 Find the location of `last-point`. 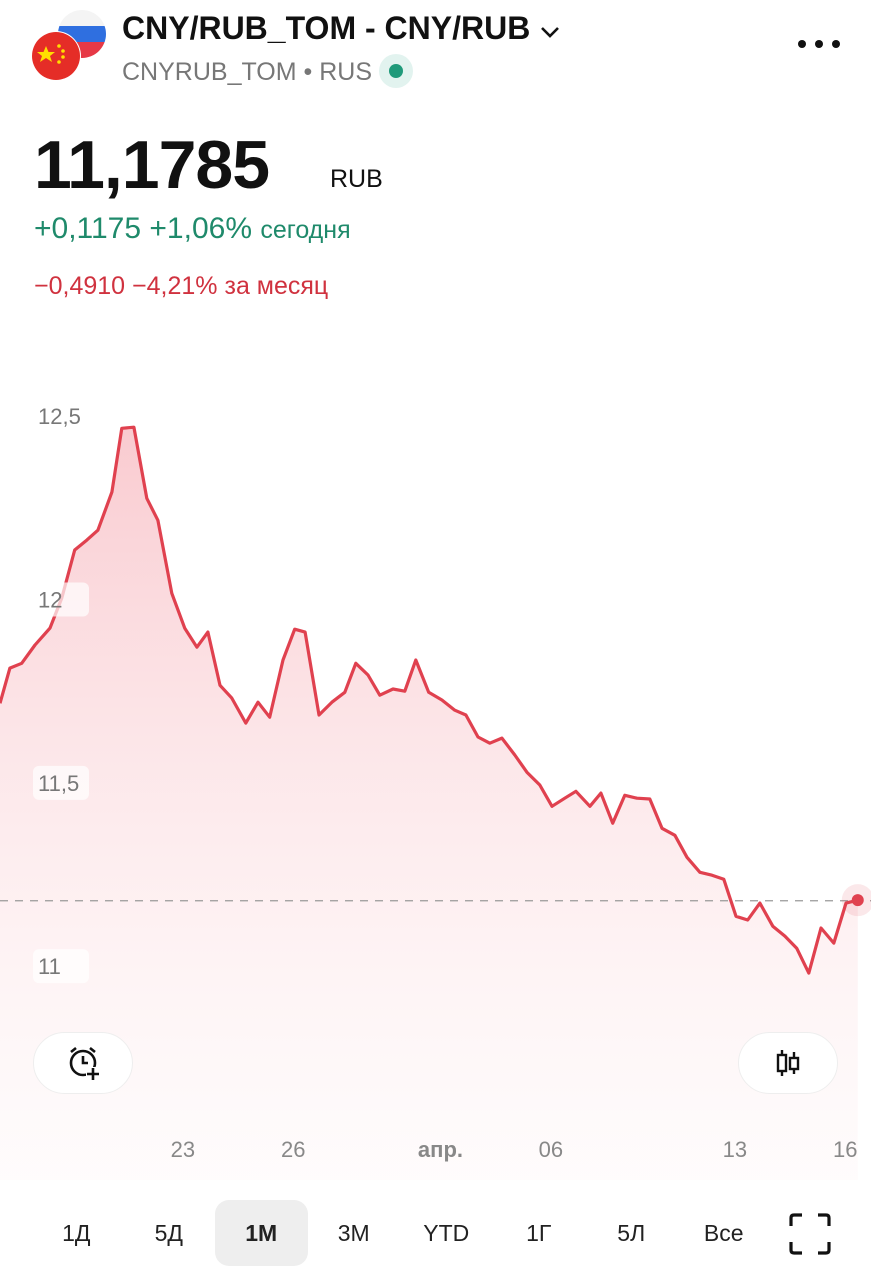

last-point is located at coordinates (857, 900).